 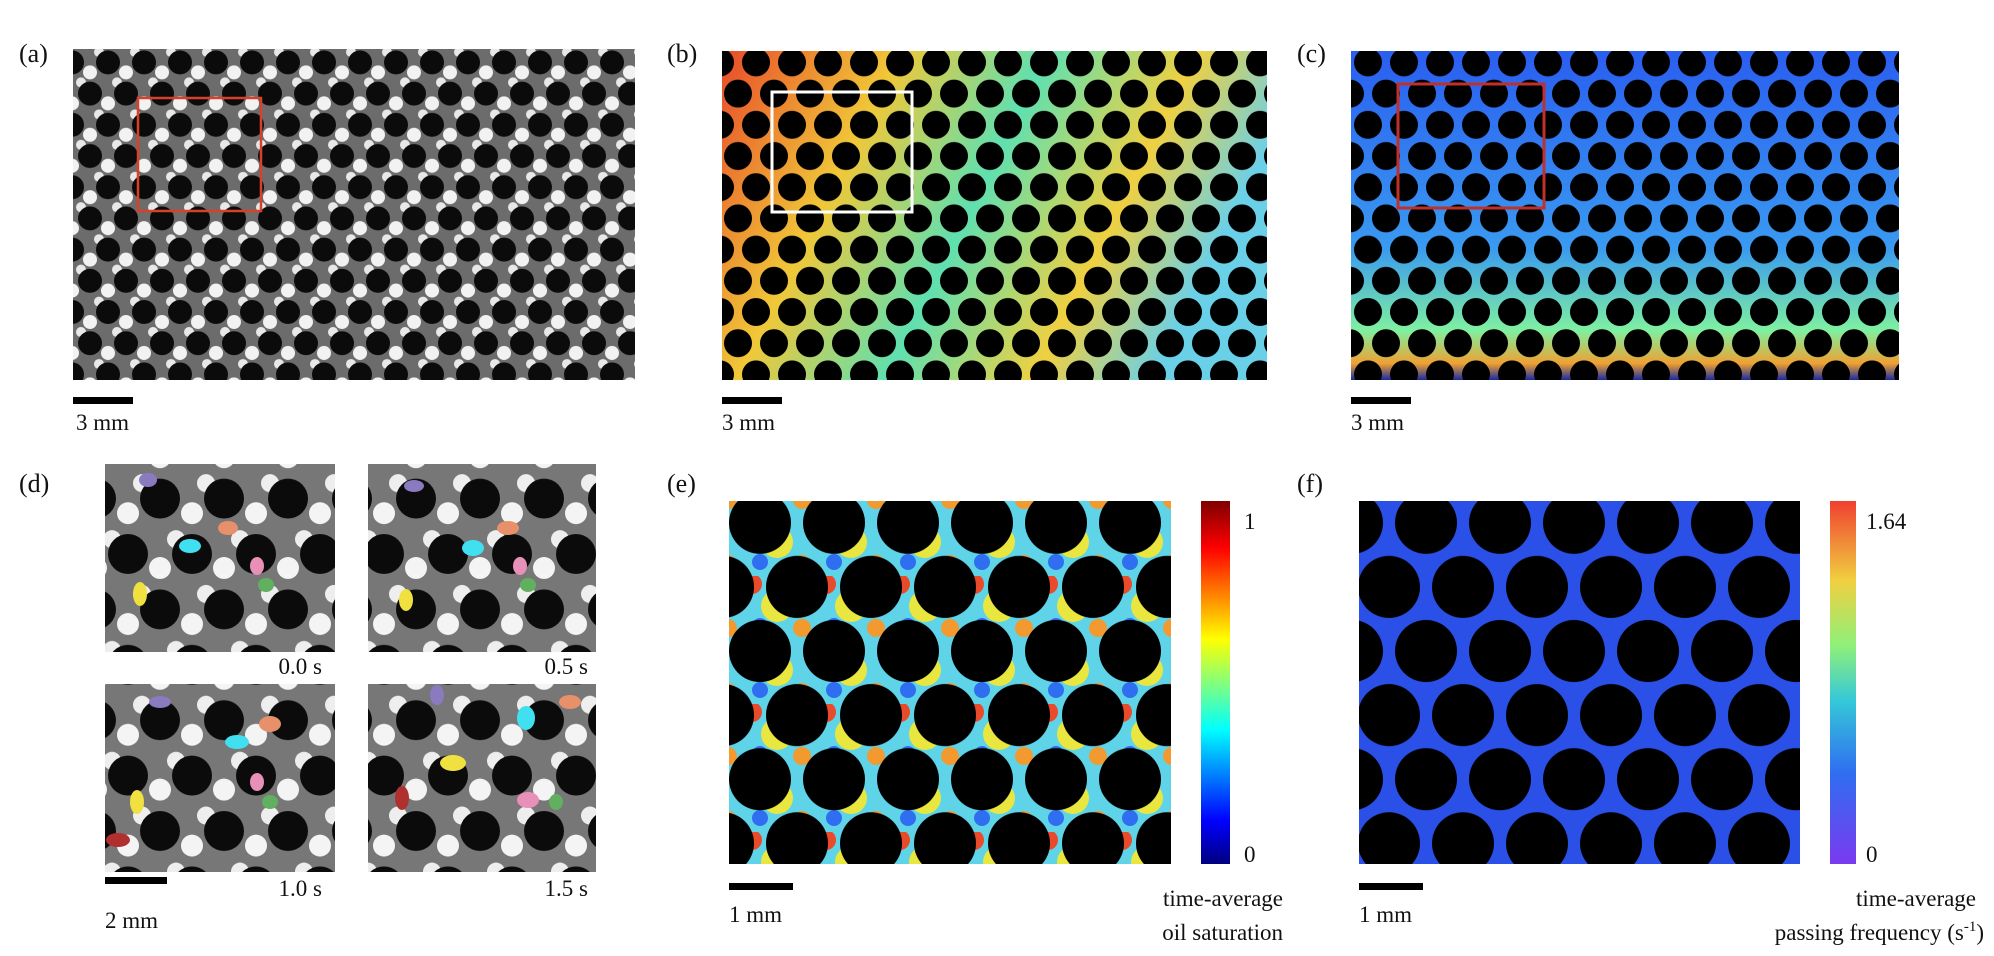 What do you see at coordinates (301, 888) in the screenshot?
I see `time-label: 1.0 s` at bounding box center [301, 888].